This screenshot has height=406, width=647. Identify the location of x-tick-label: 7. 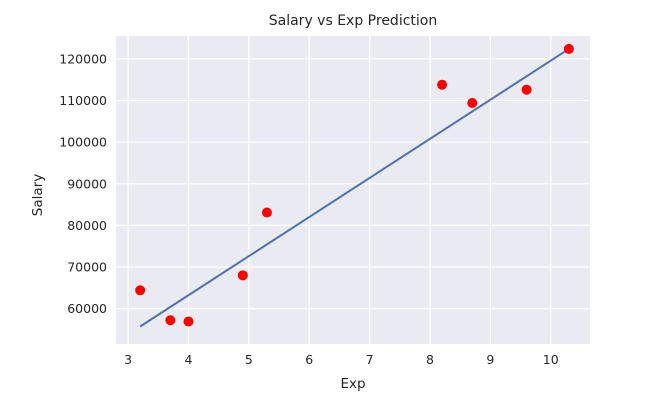
(370, 359).